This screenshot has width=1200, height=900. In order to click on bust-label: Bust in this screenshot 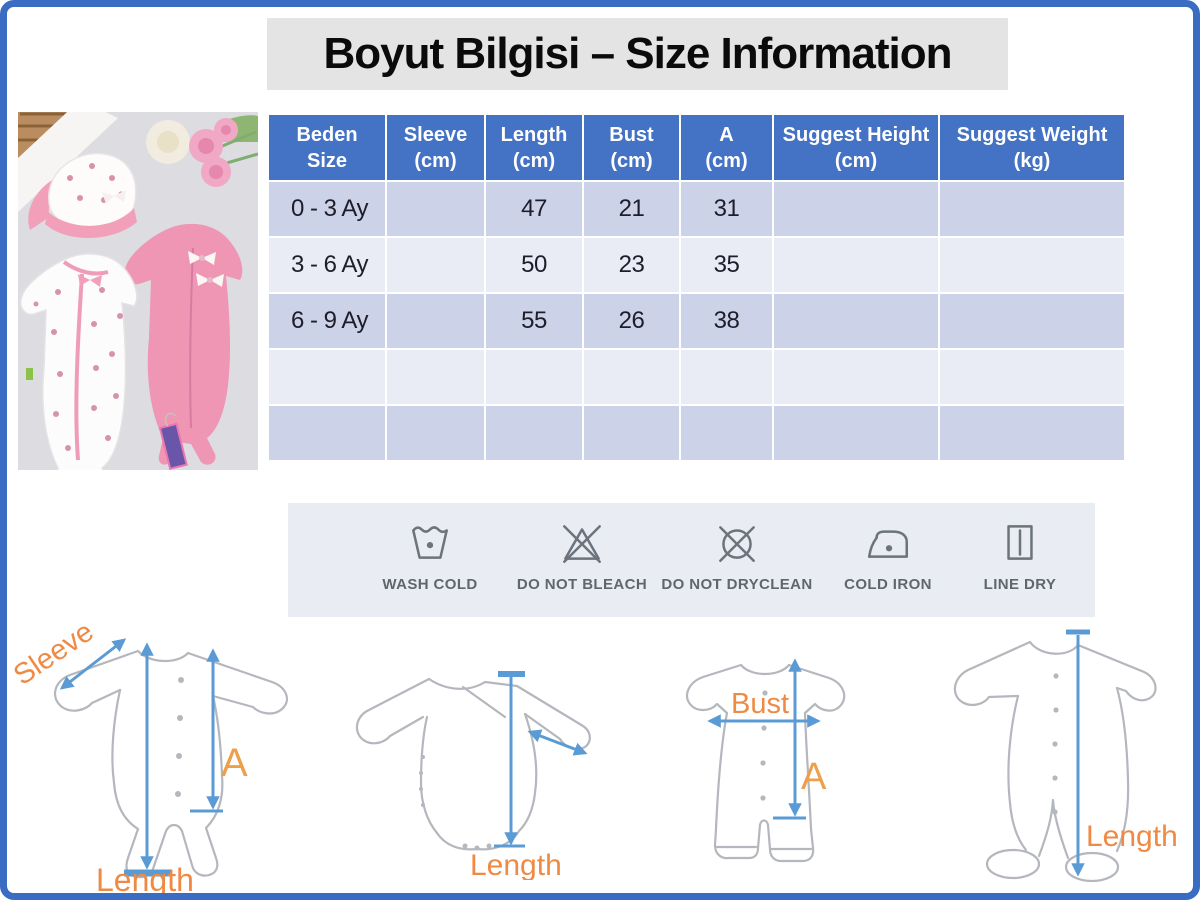, I will do `click(760, 704)`.